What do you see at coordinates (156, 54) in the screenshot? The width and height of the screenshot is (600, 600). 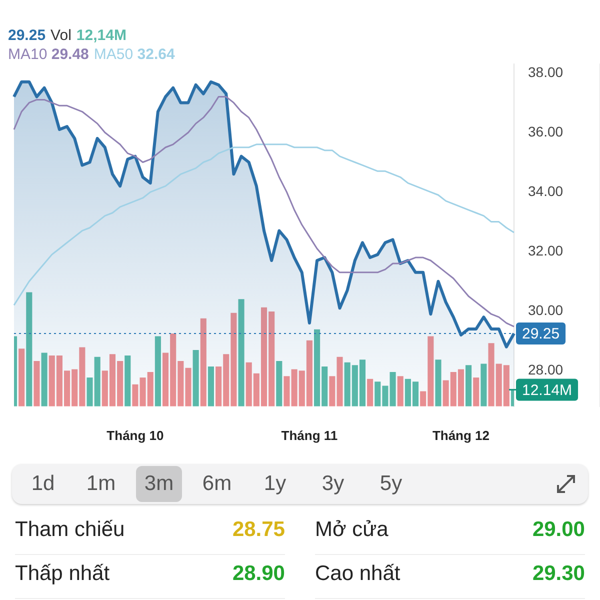 I see `text: 32.64` at bounding box center [156, 54].